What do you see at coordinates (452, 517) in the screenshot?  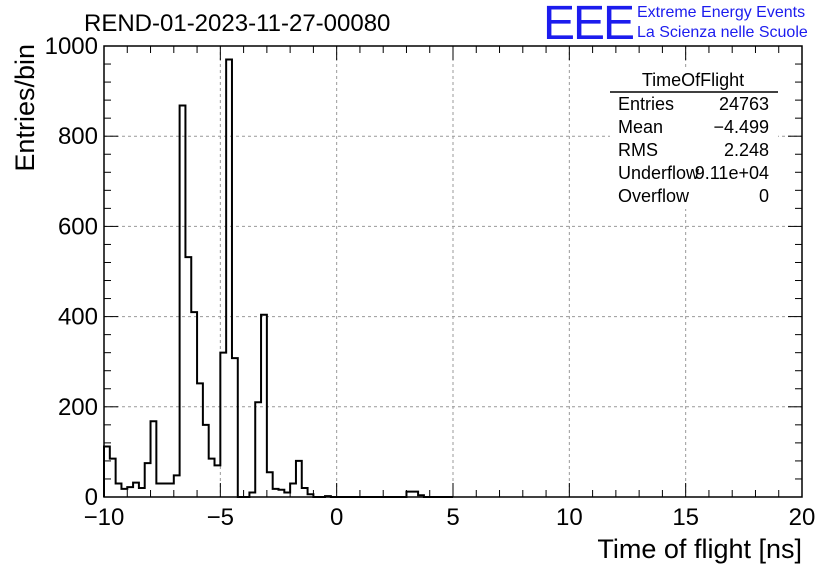 I see `x-tick-label: 5` at bounding box center [452, 517].